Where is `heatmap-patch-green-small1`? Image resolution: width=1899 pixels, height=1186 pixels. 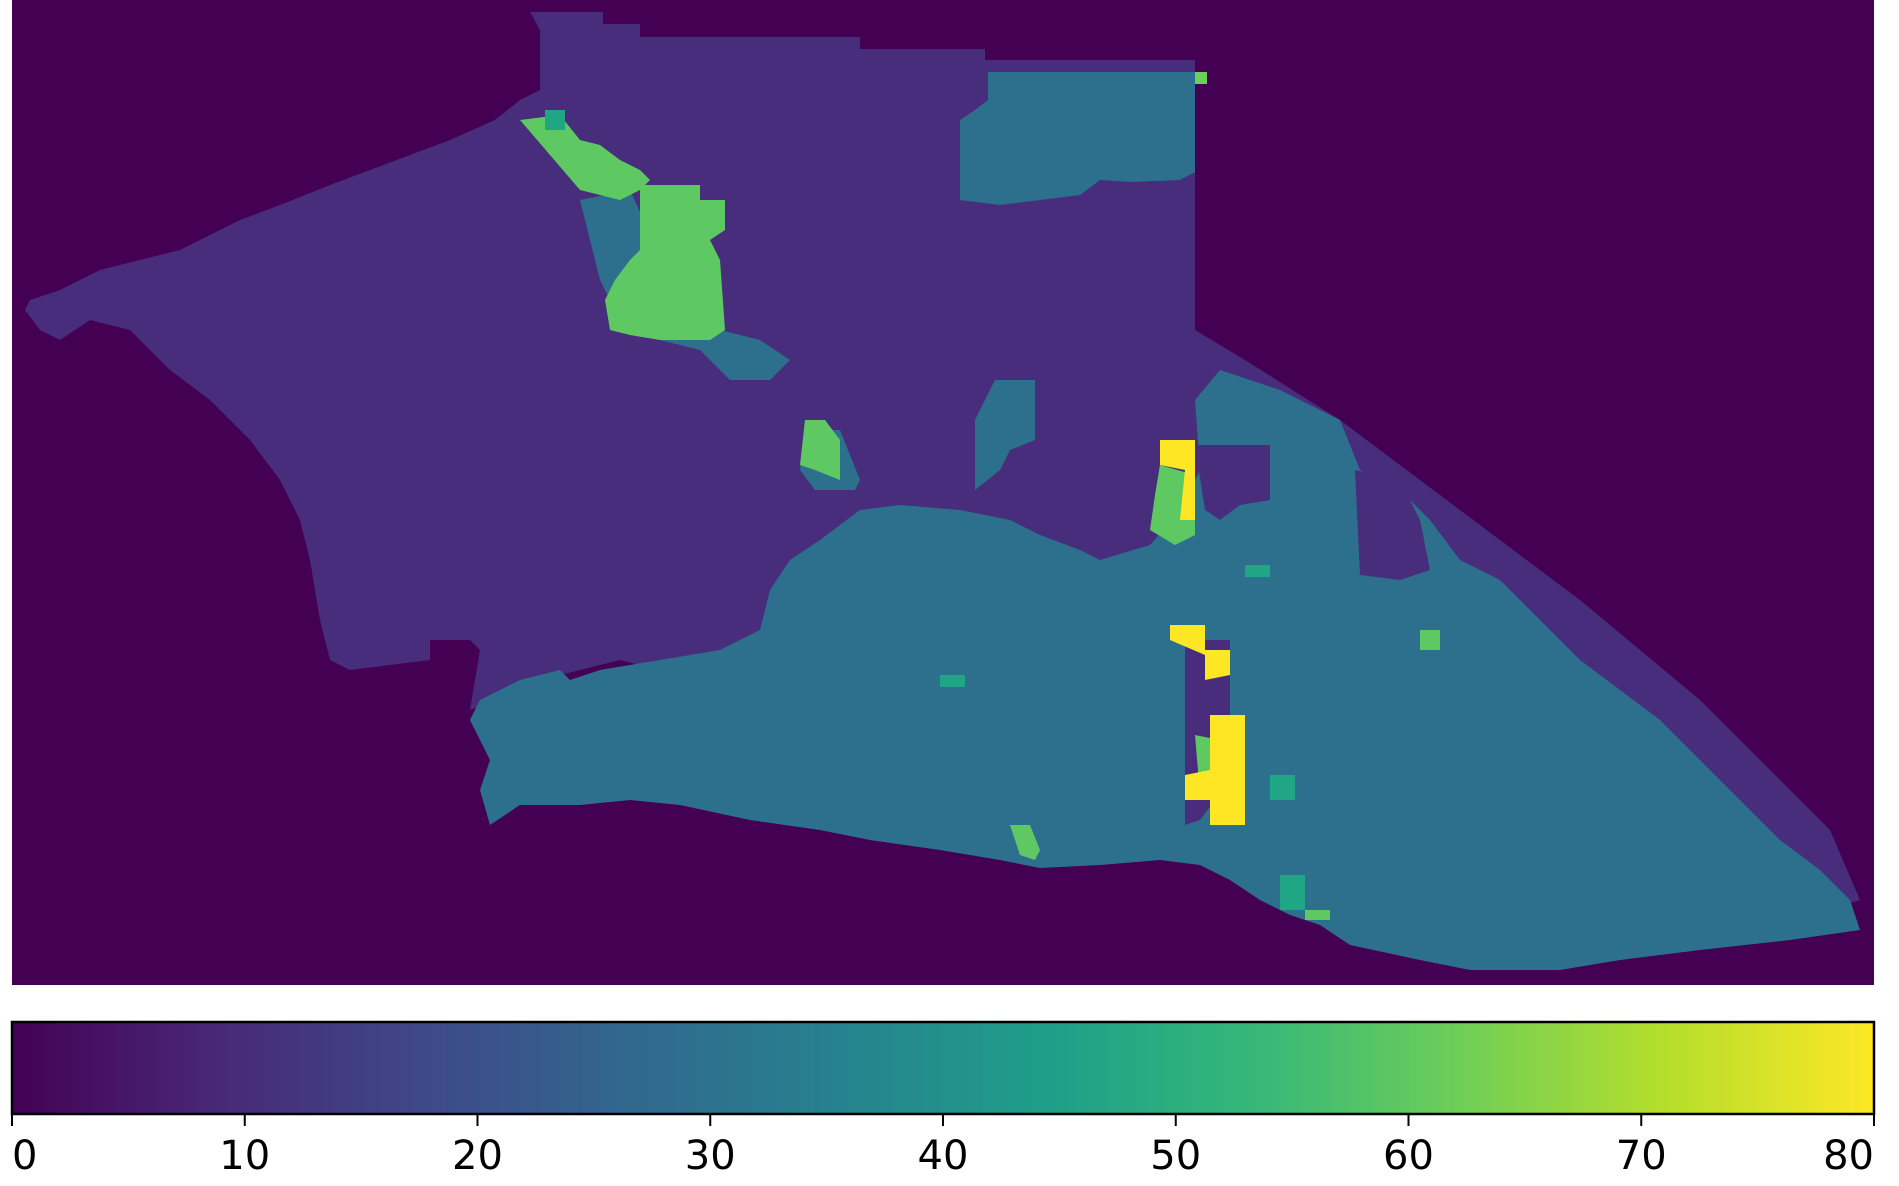 heatmap-patch-green-small1 is located at coordinates (1430, 640).